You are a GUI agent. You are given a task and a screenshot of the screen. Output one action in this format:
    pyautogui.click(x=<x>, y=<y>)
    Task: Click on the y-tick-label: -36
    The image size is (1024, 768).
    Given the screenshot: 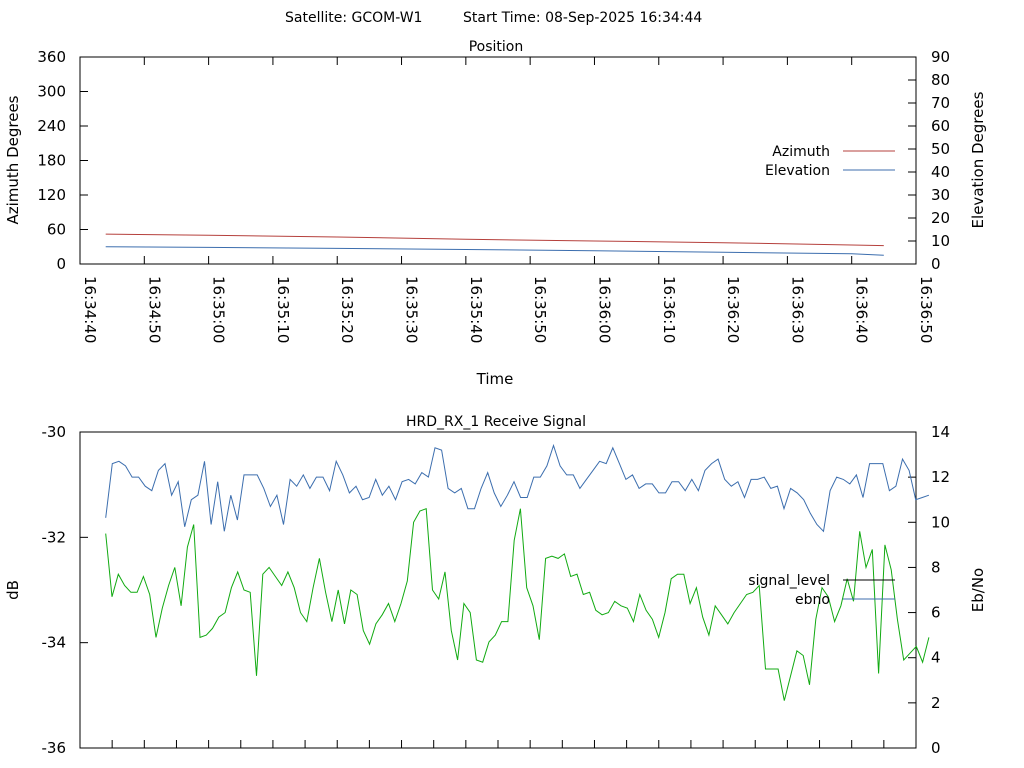 What is the action you would take?
    pyautogui.click(x=54, y=748)
    